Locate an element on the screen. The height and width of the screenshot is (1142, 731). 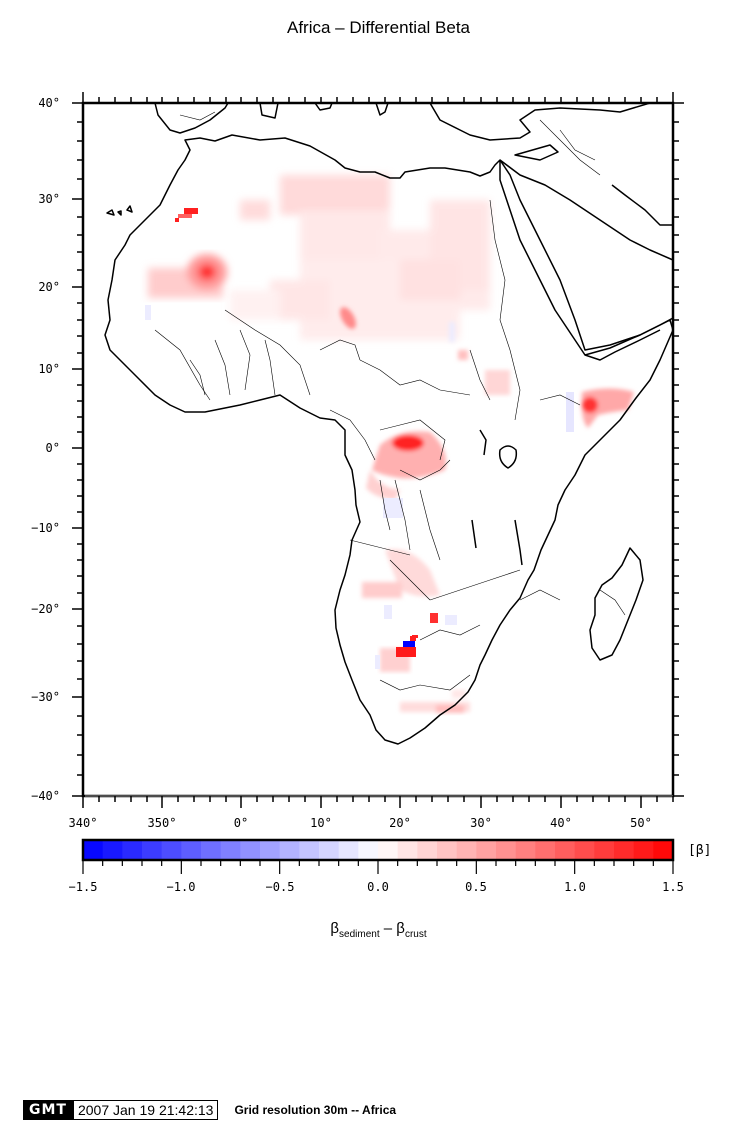
colorbar-unit: [β] is located at coordinates (700, 850).